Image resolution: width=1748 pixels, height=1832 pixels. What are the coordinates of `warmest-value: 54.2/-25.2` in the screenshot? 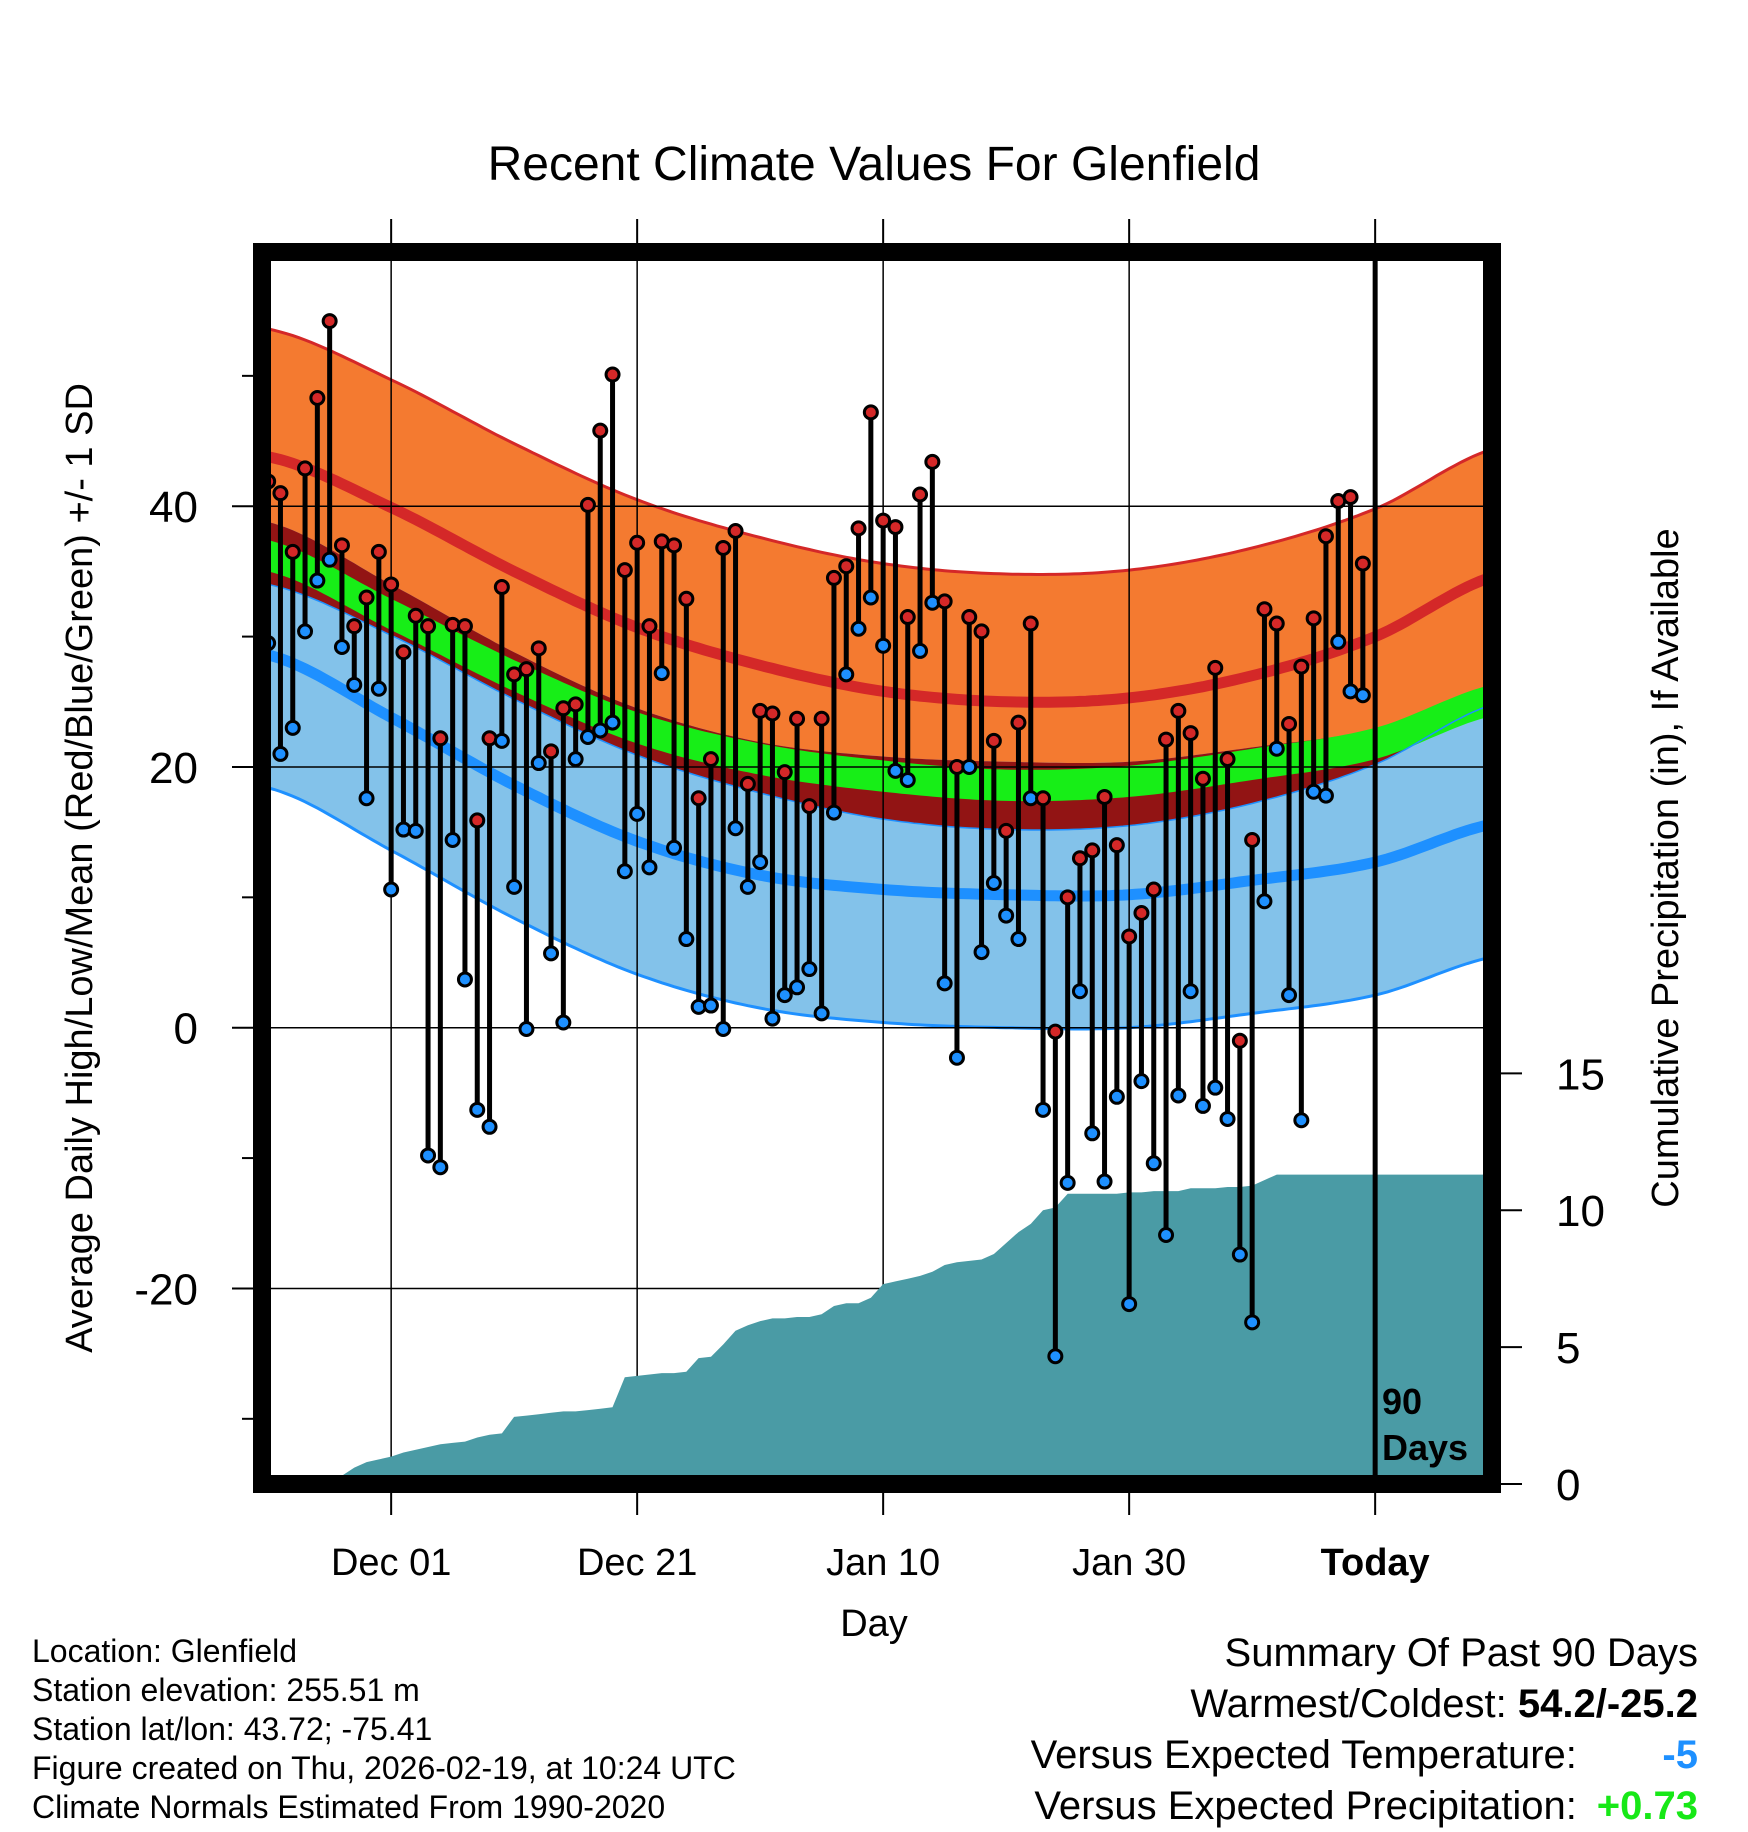 It's located at (1607, 1704).